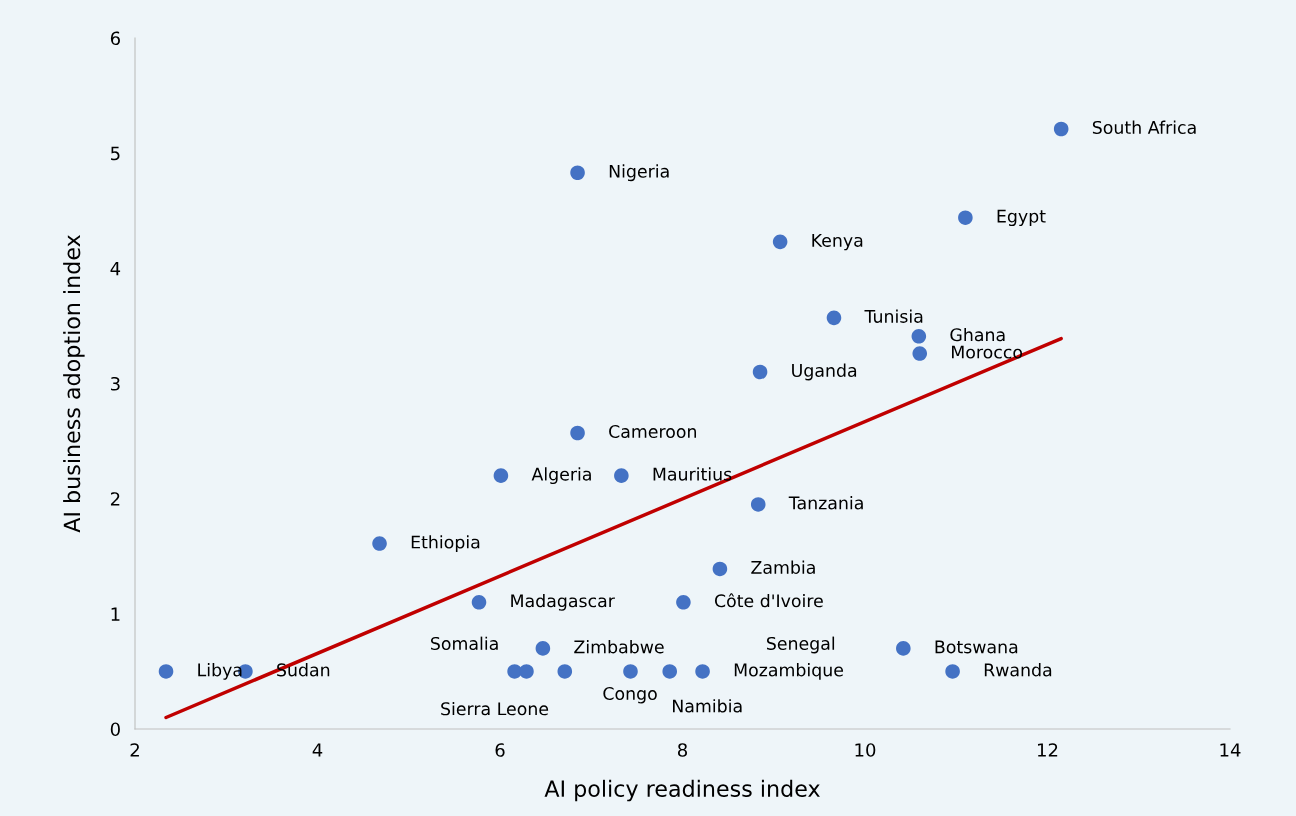 This screenshot has width=1296, height=816. What do you see at coordinates (1048, 750) in the screenshot?
I see `x-tick-label: 12` at bounding box center [1048, 750].